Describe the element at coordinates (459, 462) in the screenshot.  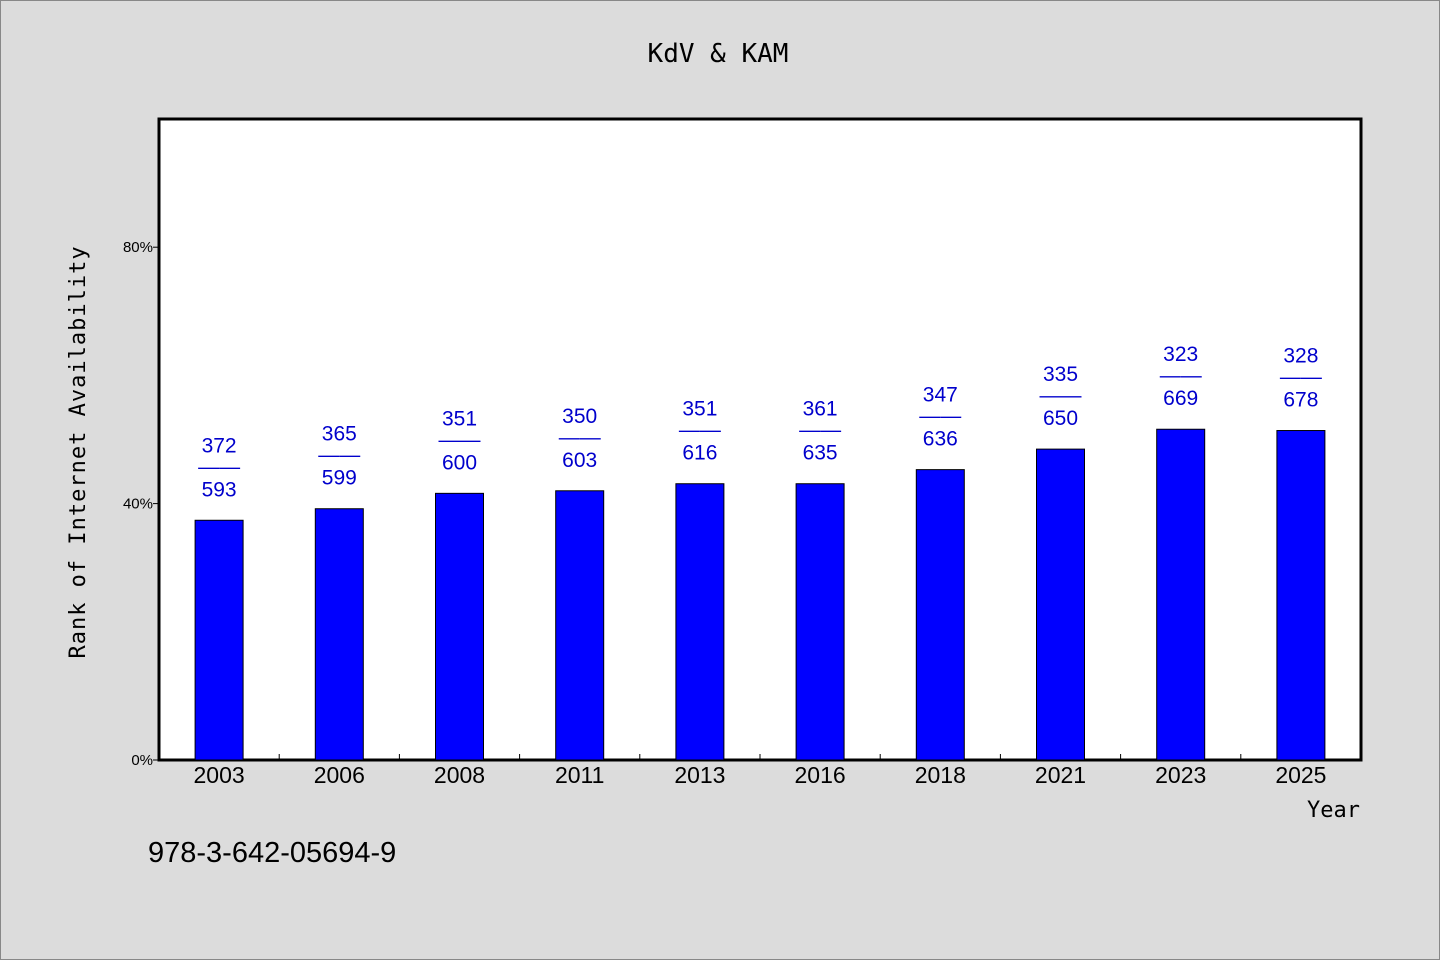
I see `data-label-bottom: 600` at that location.